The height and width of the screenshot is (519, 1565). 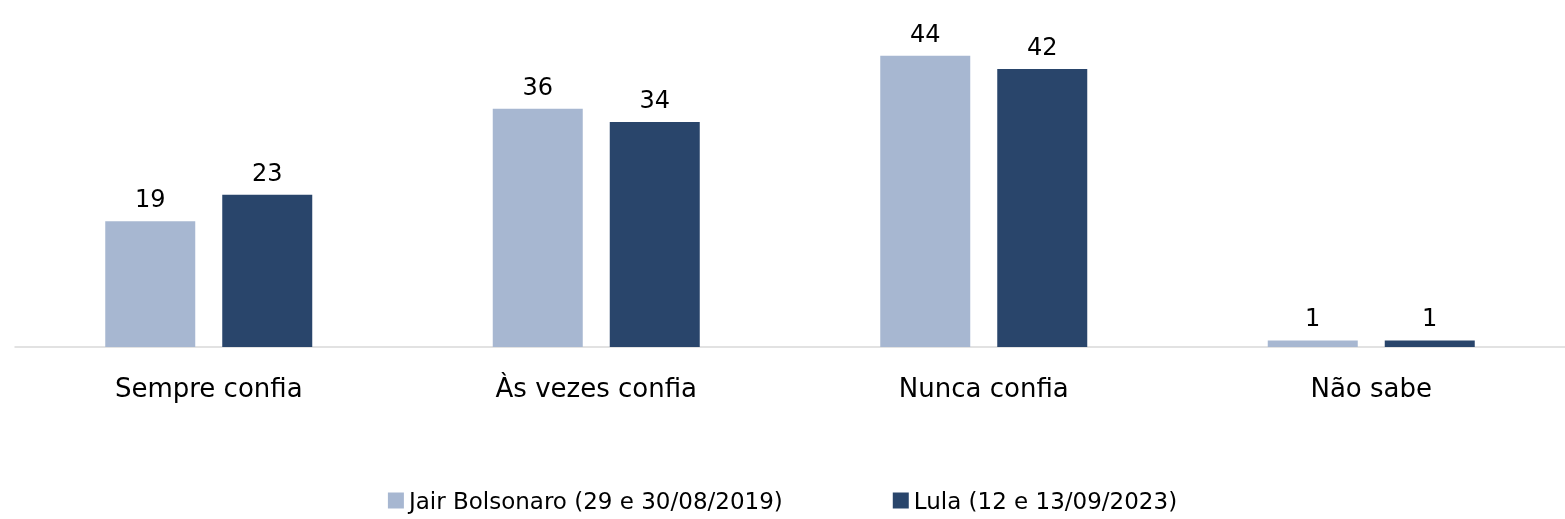 What do you see at coordinates (1371, 388) in the screenshot?
I see `x-tick-label: Não sabe` at bounding box center [1371, 388].